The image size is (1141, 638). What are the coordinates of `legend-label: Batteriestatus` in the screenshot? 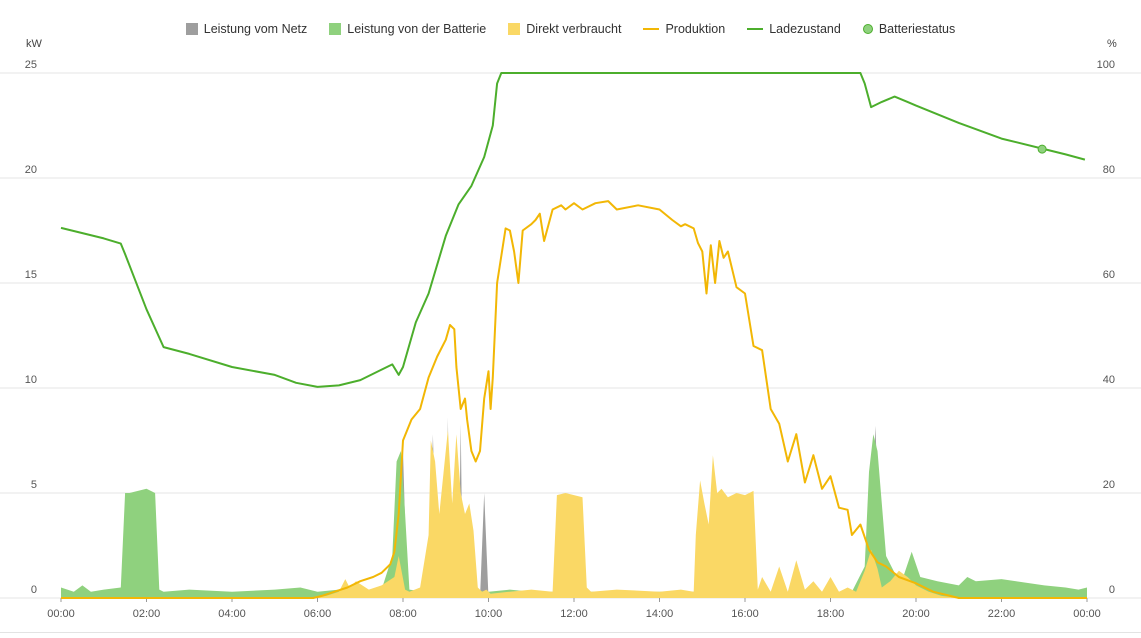 It's located at (917, 29).